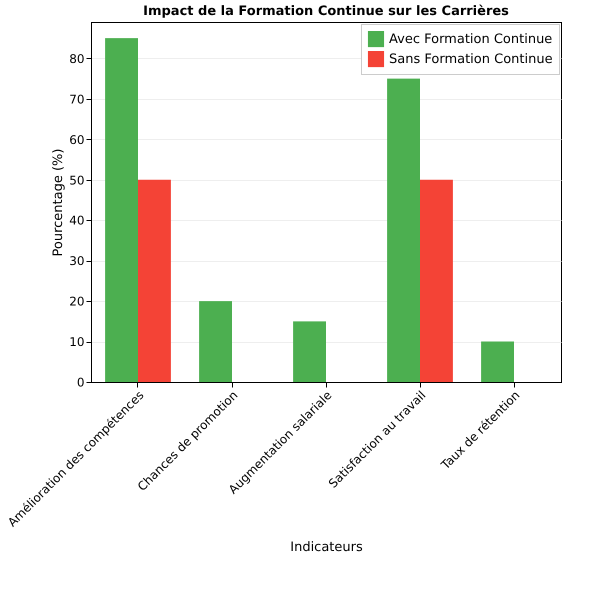 The image size is (595, 602). I want to click on y-tick-label: 30, so click(76, 261).